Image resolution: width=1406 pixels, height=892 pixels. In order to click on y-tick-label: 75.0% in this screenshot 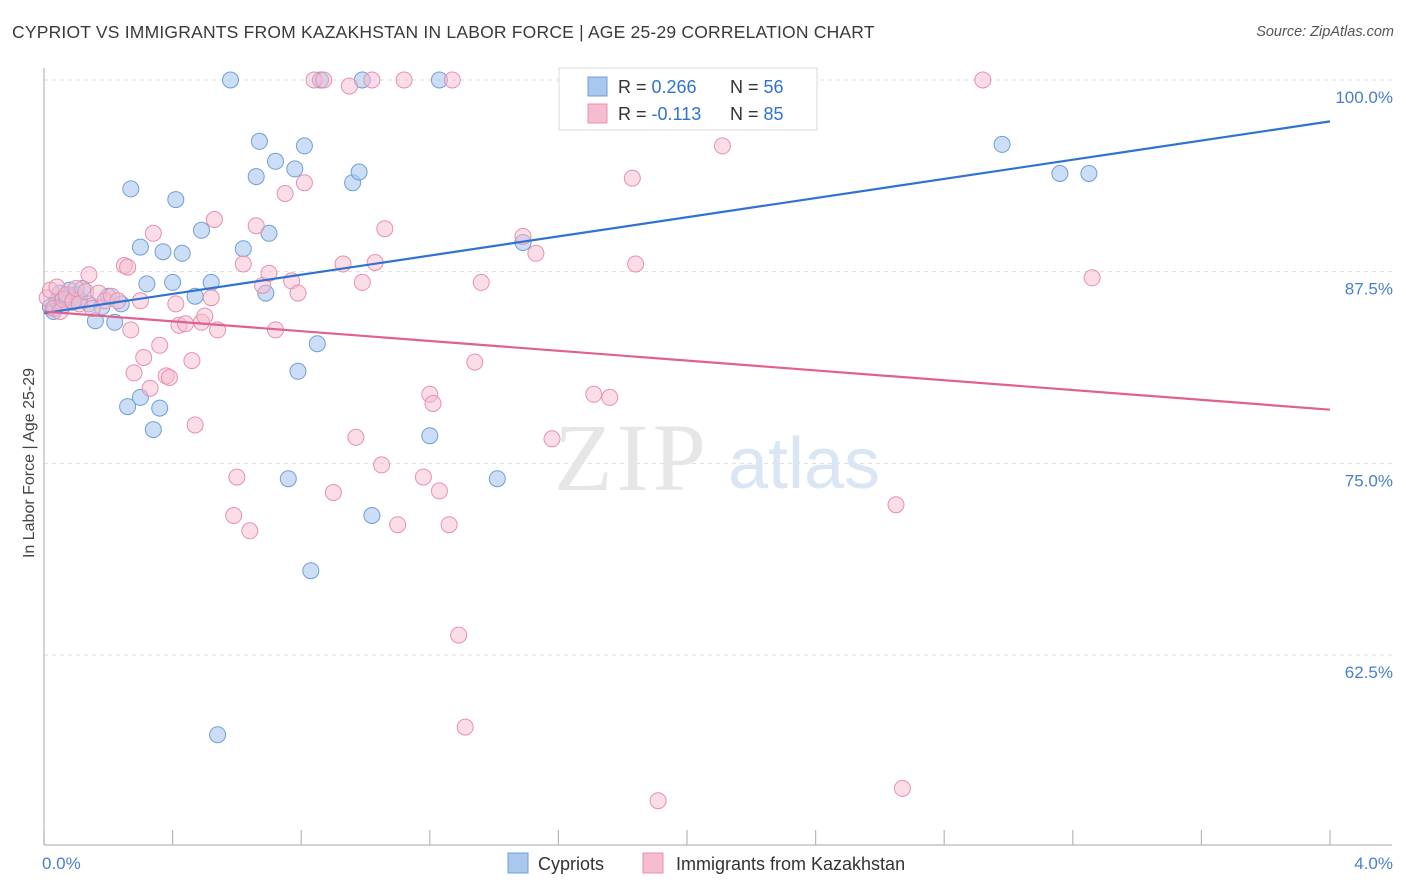, I will do `click(1369, 480)`.